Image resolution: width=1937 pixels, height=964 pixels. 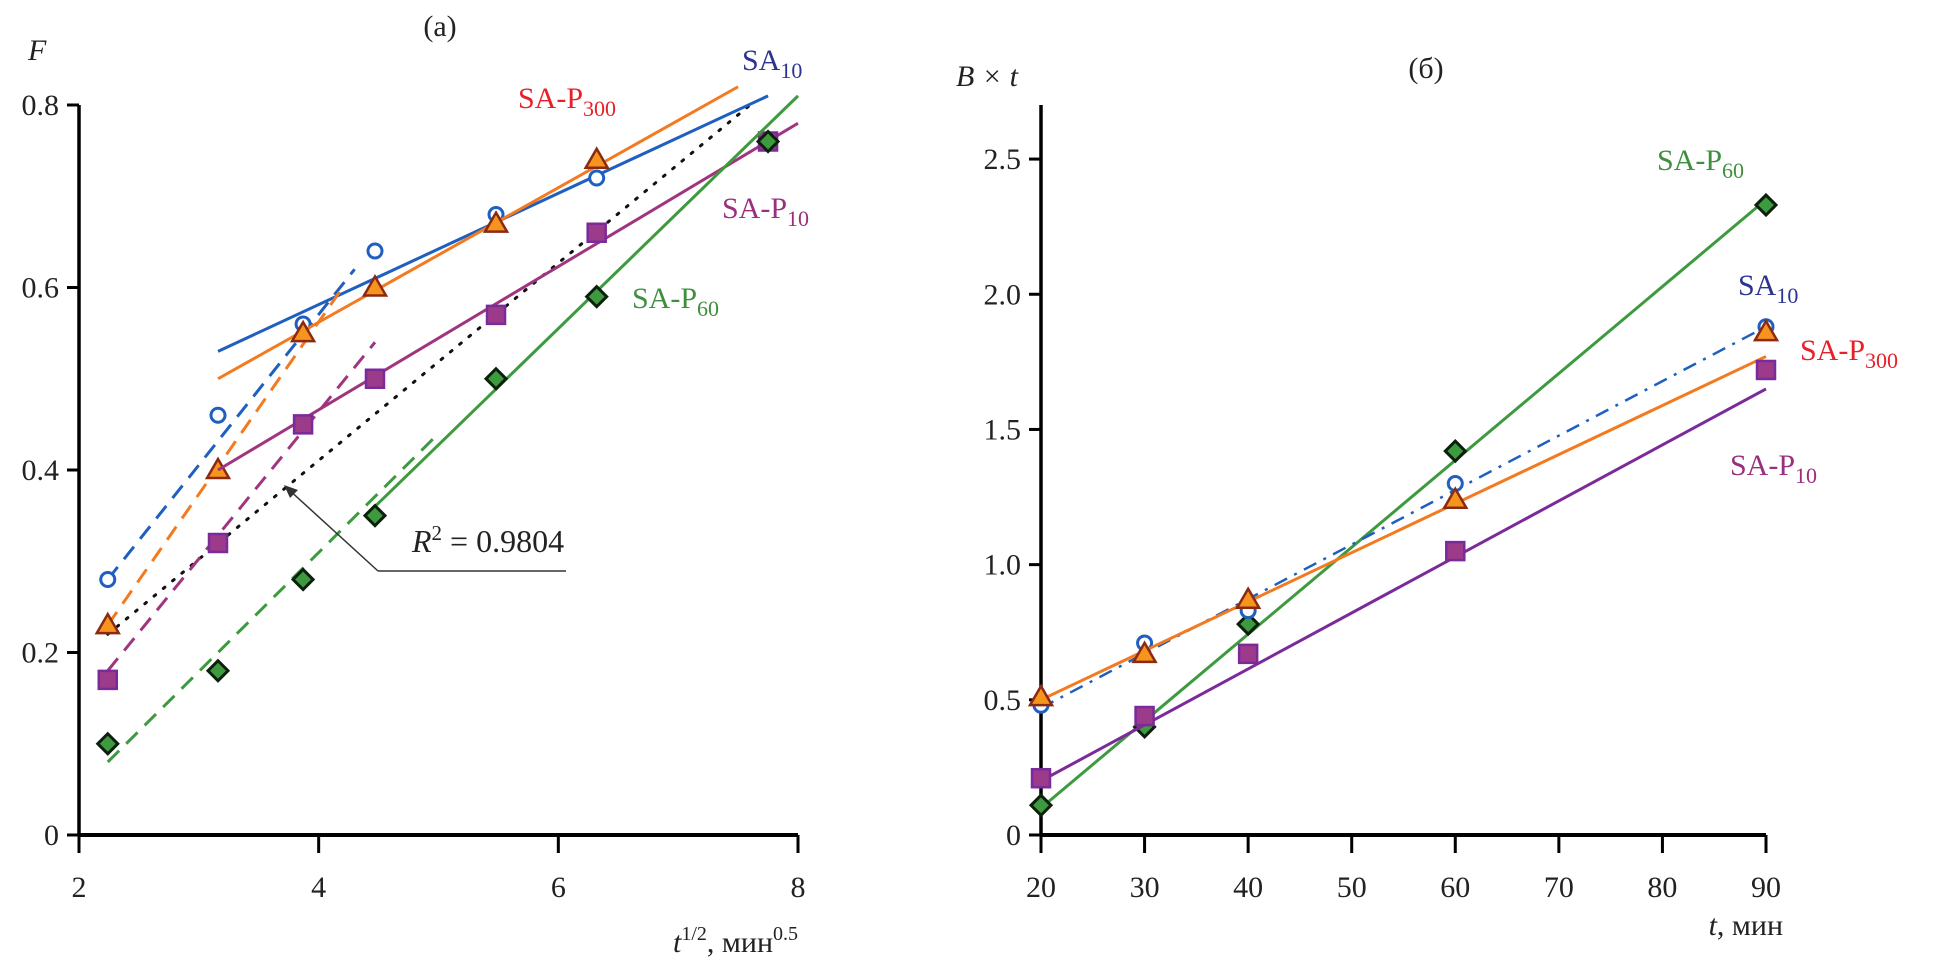 I want to click on svg-text: t1/2, мин0.5, so click(x=735, y=941).